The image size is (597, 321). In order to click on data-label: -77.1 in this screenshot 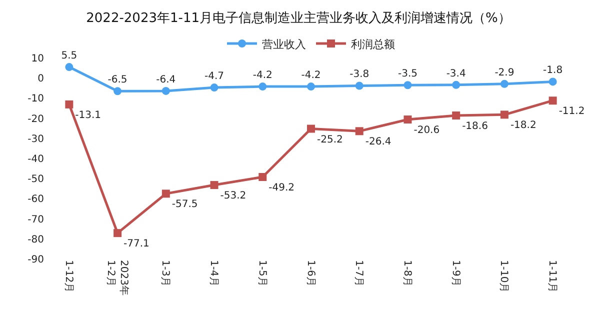, I will do `click(137, 244)`.